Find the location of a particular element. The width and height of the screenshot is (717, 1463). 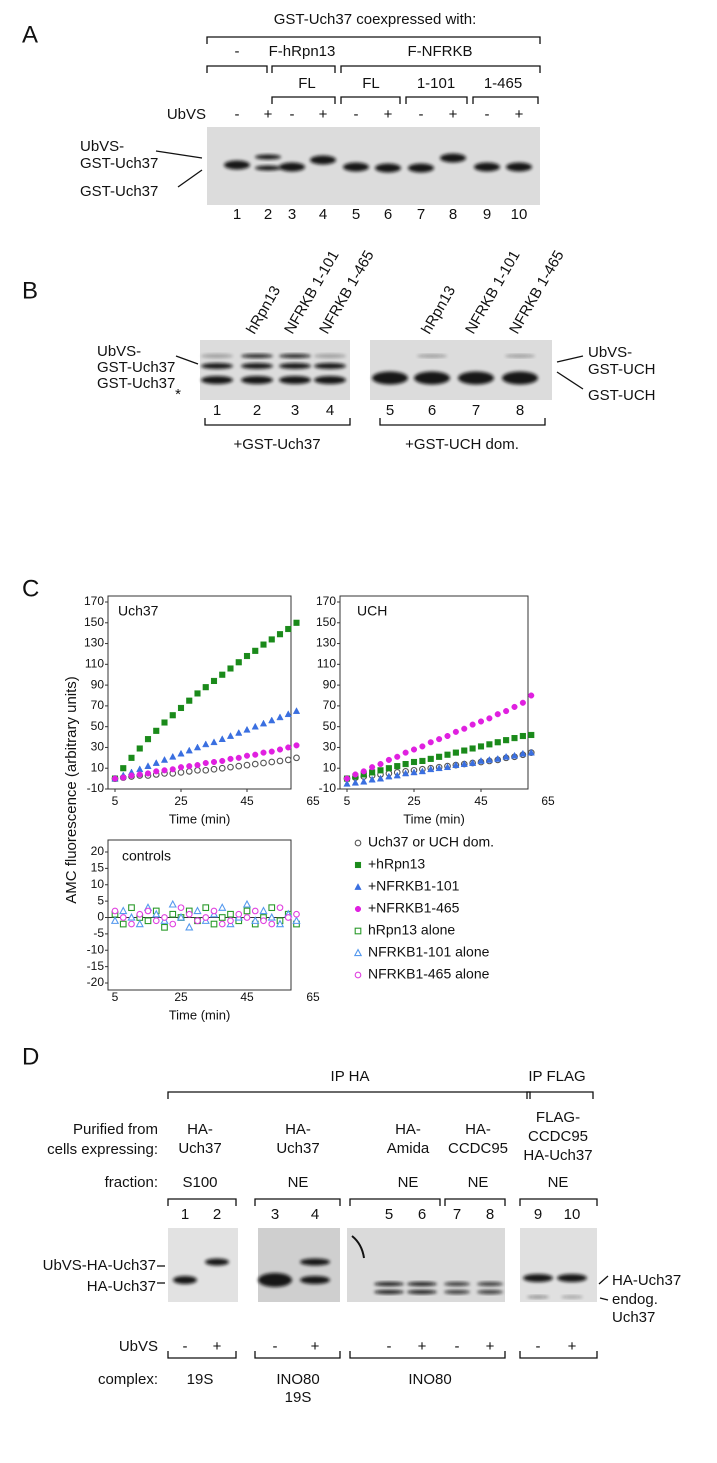

y-tick-label: 30 is located at coordinates (98, 747).